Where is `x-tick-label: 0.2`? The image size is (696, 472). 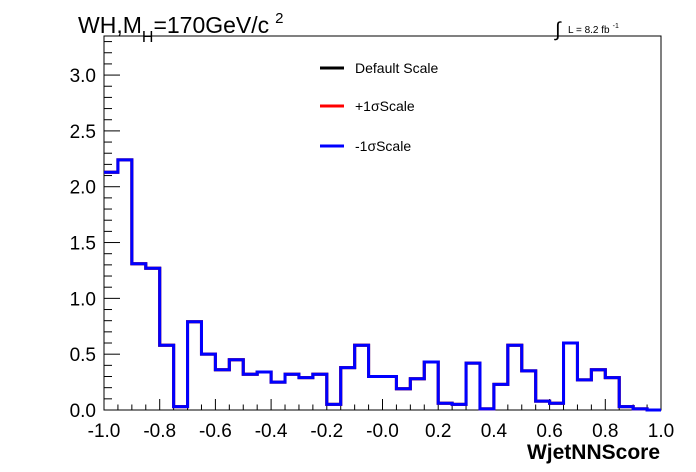 x-tick-label: 0.2 is located at coordinates (438, 431).